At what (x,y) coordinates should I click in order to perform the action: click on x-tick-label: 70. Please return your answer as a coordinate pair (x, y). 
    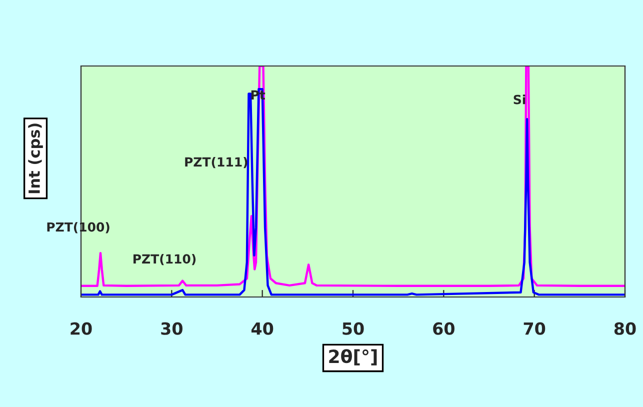
    Looking at the image, I should click on (535, 328).